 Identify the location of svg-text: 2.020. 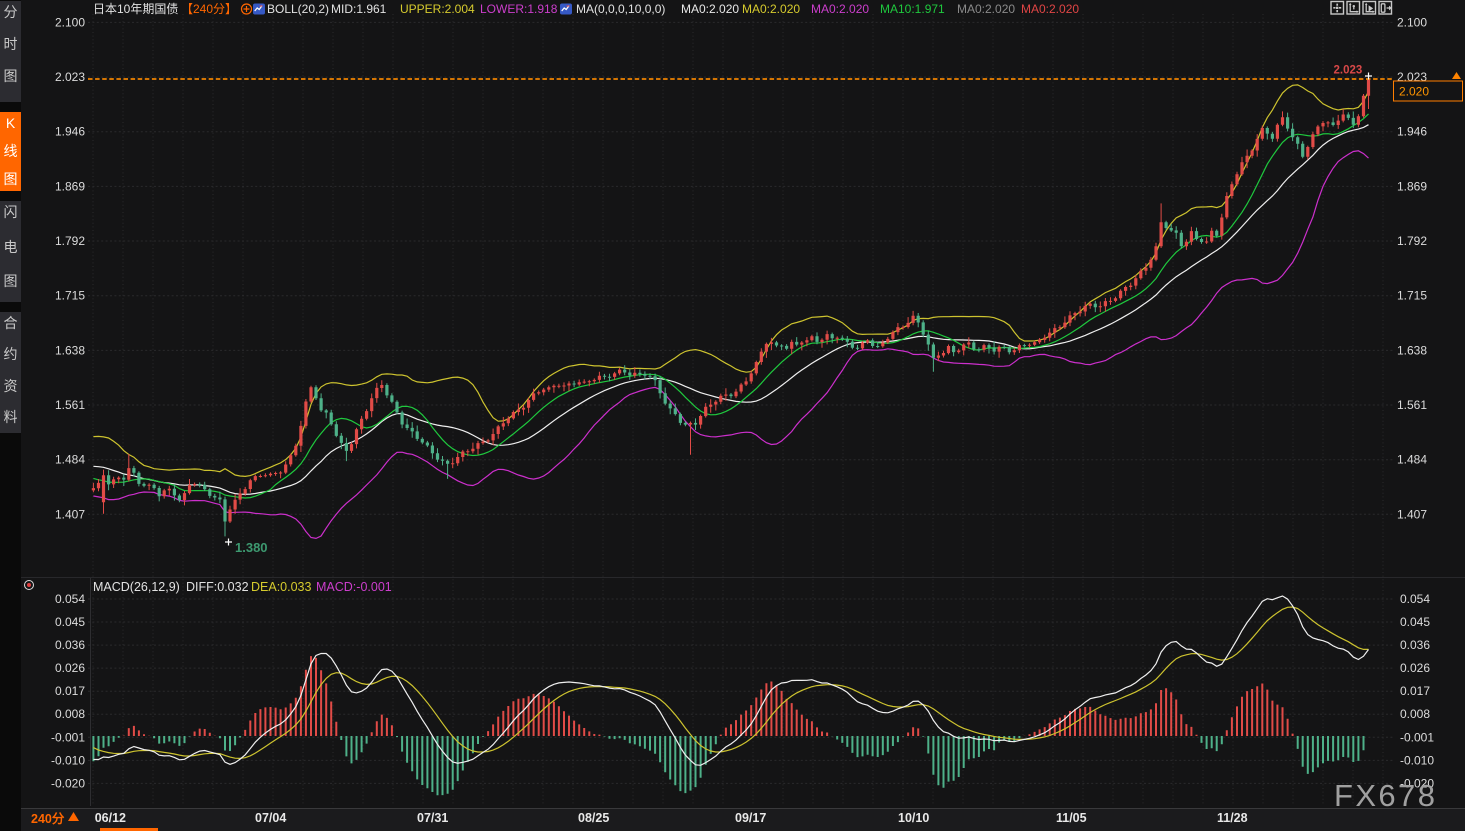
(1414, 92).